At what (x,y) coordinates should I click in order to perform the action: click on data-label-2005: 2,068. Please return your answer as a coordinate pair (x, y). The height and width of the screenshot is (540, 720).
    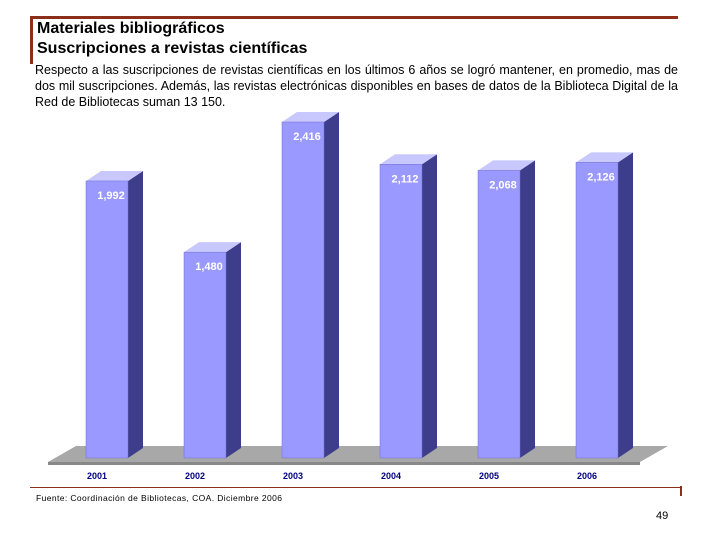
    Looking at the image, I should click on (503, 185).